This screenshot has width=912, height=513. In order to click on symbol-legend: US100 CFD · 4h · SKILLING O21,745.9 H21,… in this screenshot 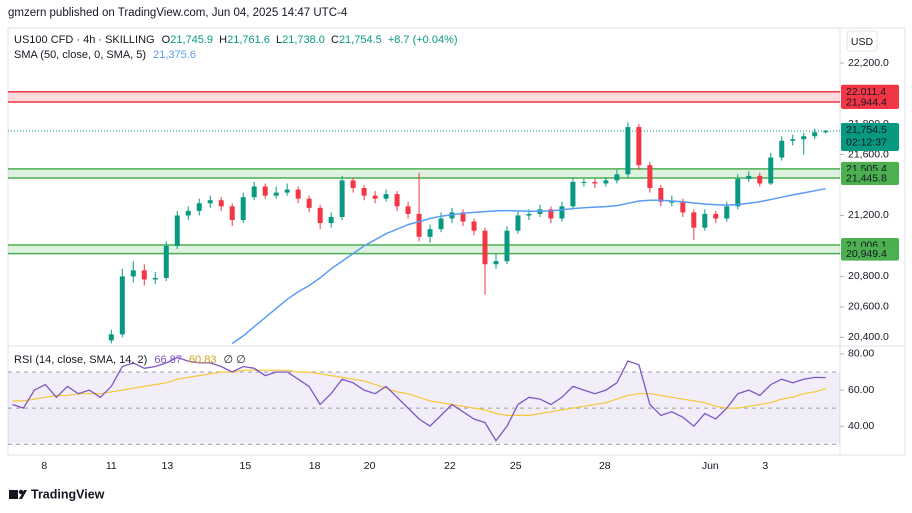, I will do `click(236, 40)`.